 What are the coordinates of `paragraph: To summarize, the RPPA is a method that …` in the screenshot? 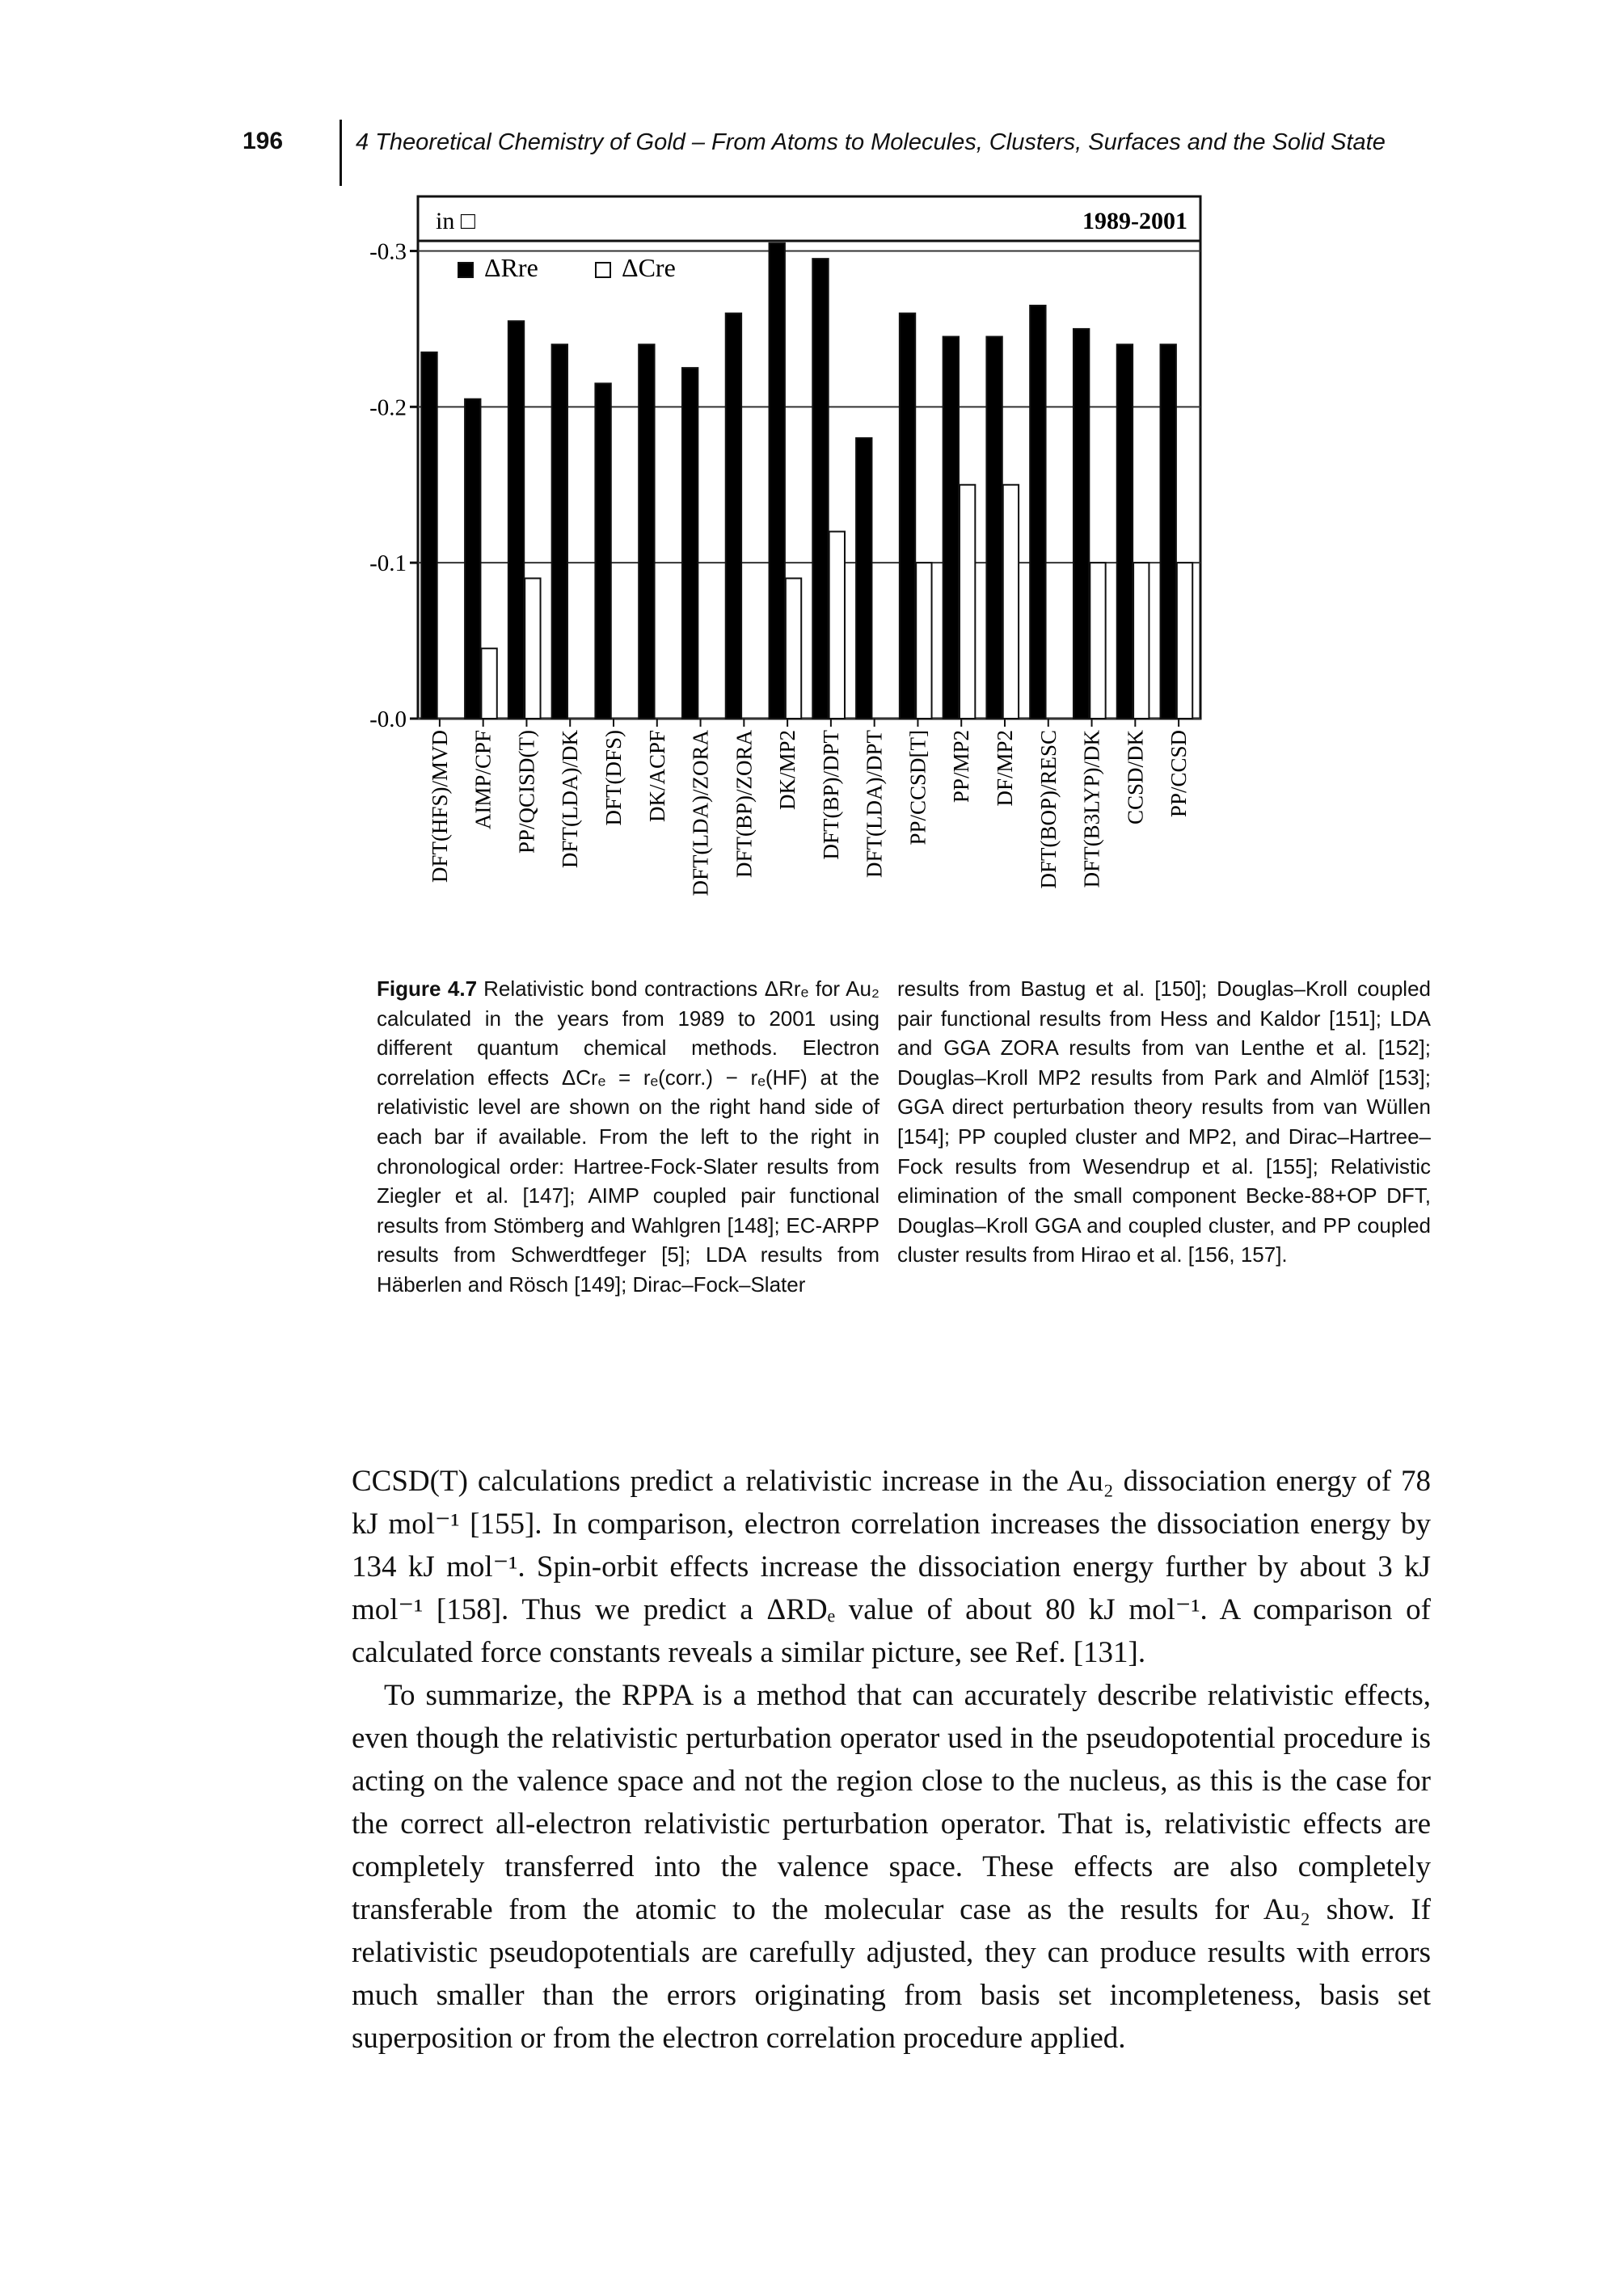 It's located at (891, 1867).